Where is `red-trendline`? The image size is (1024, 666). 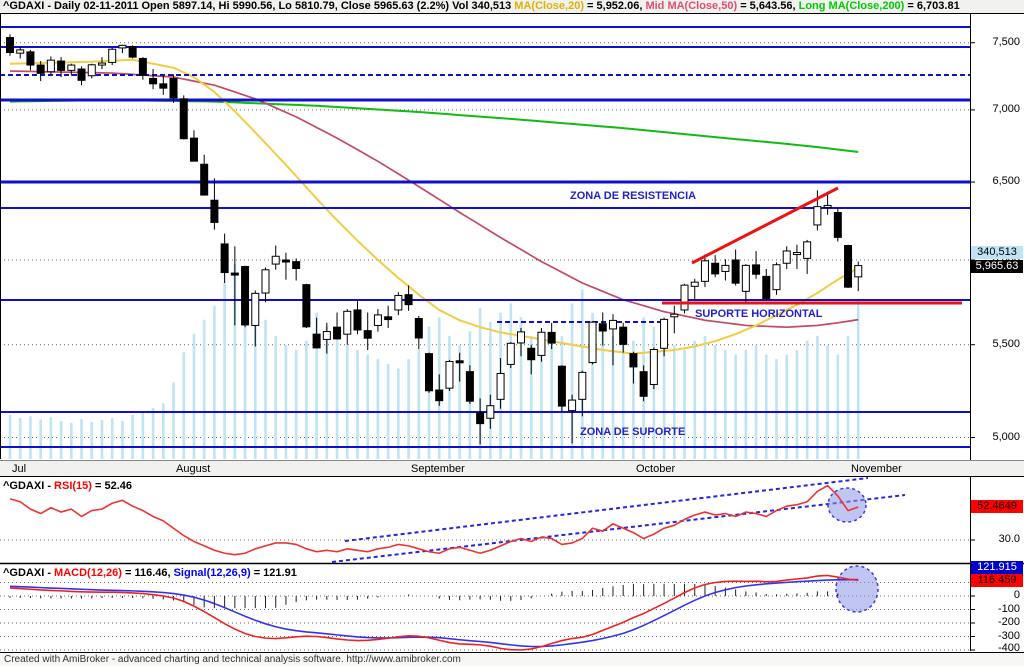
red-trendline is located at coordinates (765, 225).